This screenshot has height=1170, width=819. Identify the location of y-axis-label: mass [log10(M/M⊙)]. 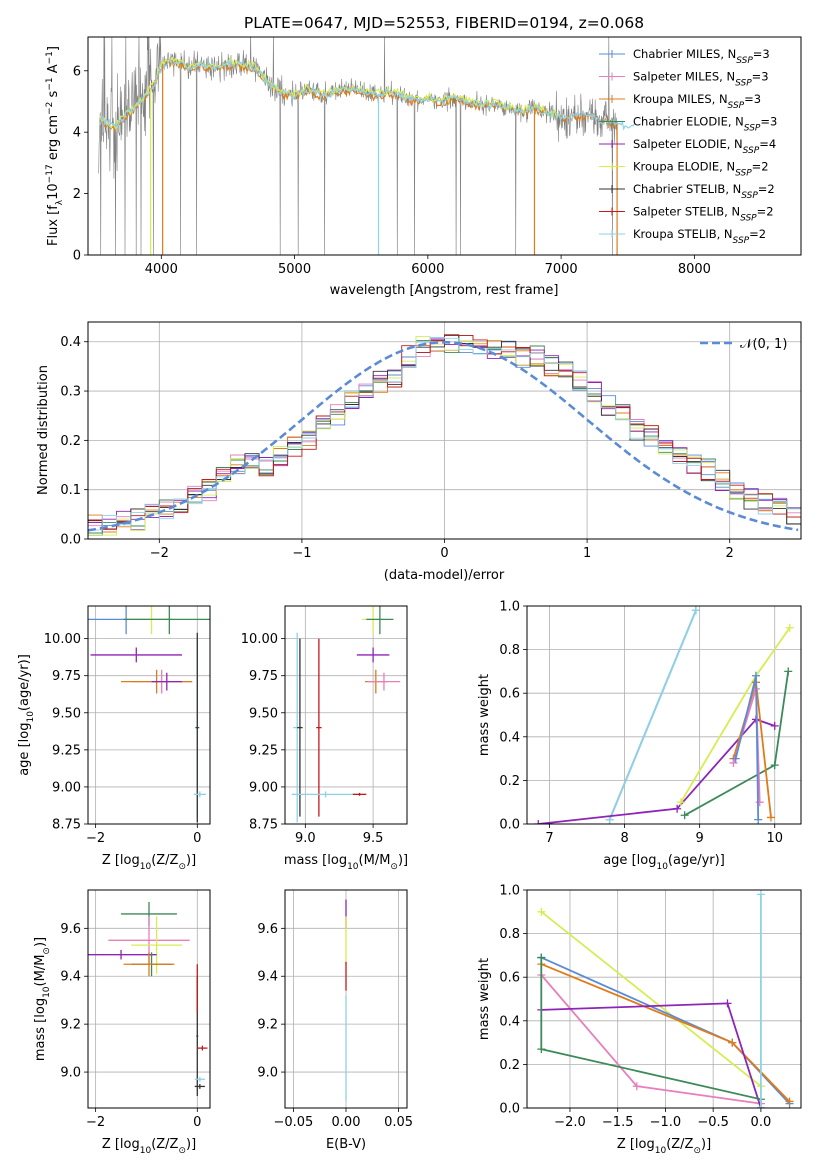
(42, 999).